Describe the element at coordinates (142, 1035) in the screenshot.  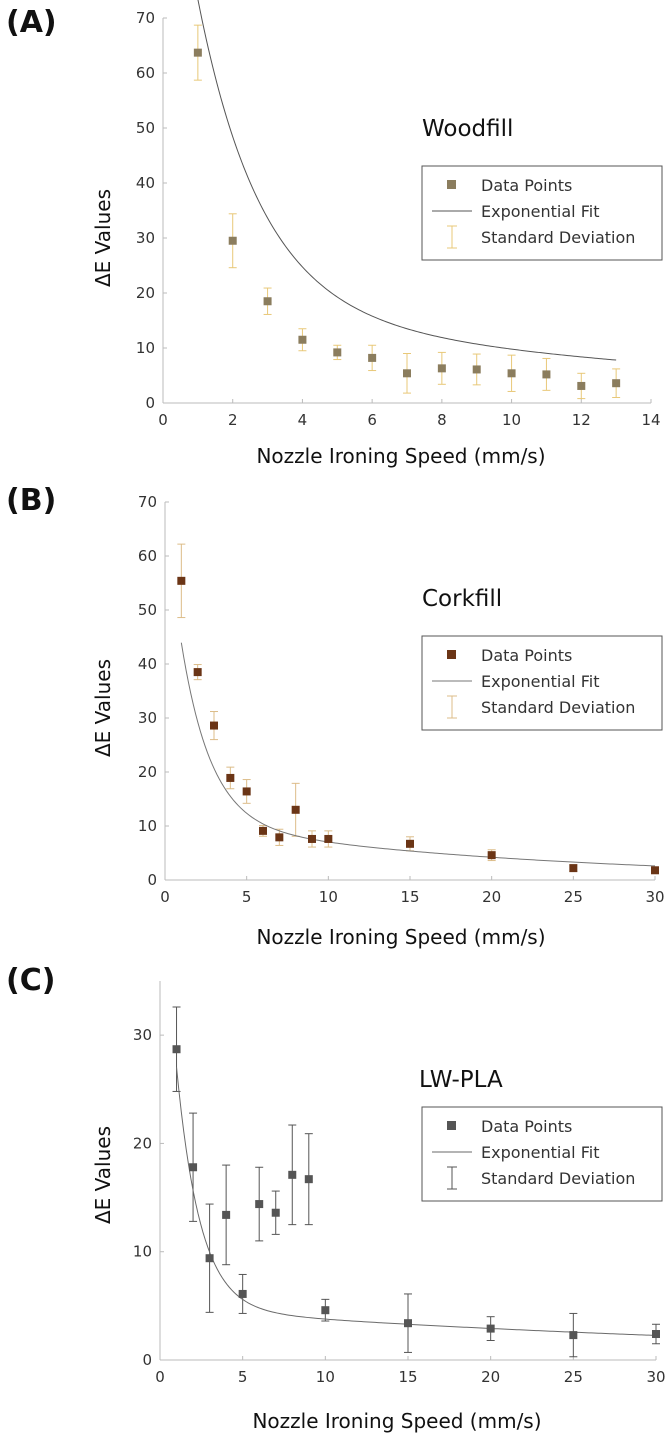
I see `y-tick-label: 30` at that location.